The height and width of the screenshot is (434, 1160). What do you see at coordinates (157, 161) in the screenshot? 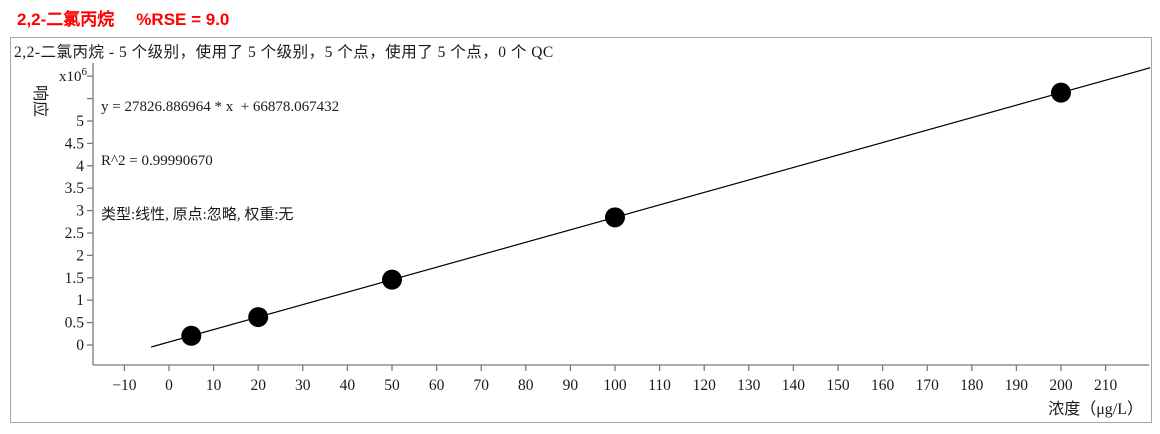
I see `fit-r-squared: R^2 = 0.99990670` at bounding box center [157, 161].